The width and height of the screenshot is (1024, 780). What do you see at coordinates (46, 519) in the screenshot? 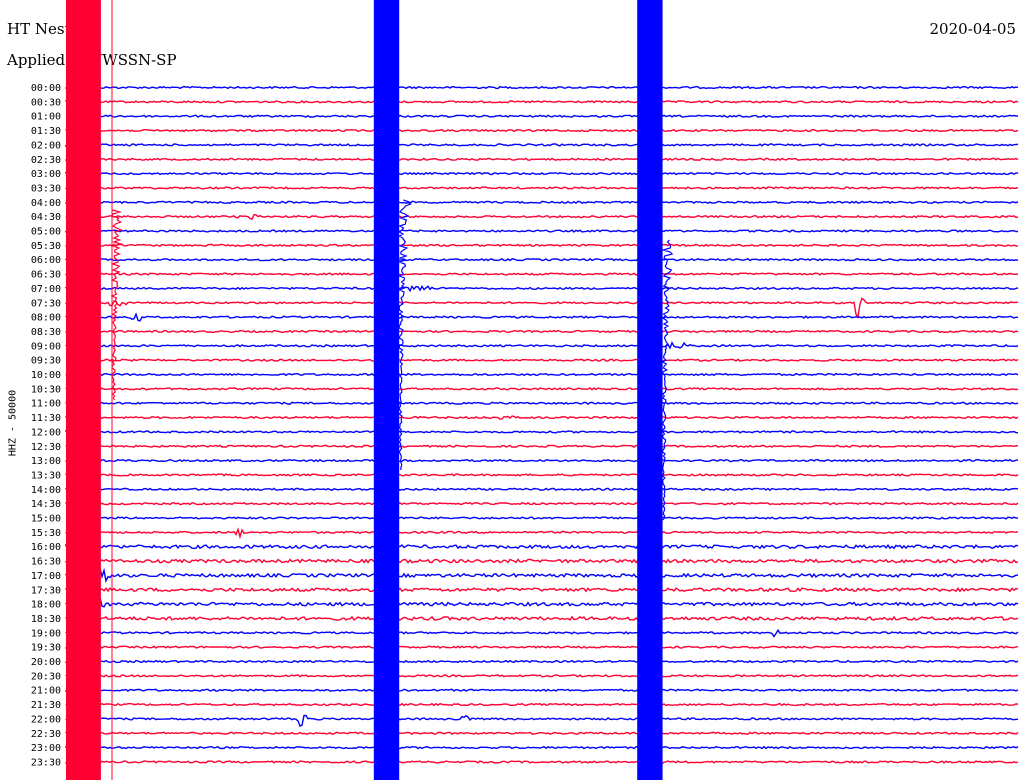
I see `time-tick-label: 15:00` at bounding box center [46, 519].